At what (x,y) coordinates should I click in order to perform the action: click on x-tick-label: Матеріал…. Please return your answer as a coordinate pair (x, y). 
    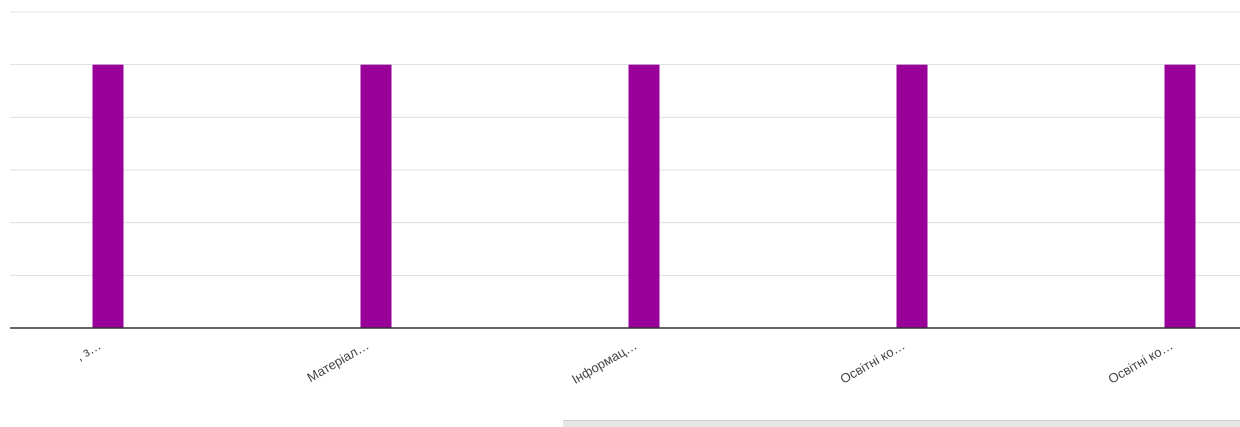
    Looking at the image, I should click on (337, 361).